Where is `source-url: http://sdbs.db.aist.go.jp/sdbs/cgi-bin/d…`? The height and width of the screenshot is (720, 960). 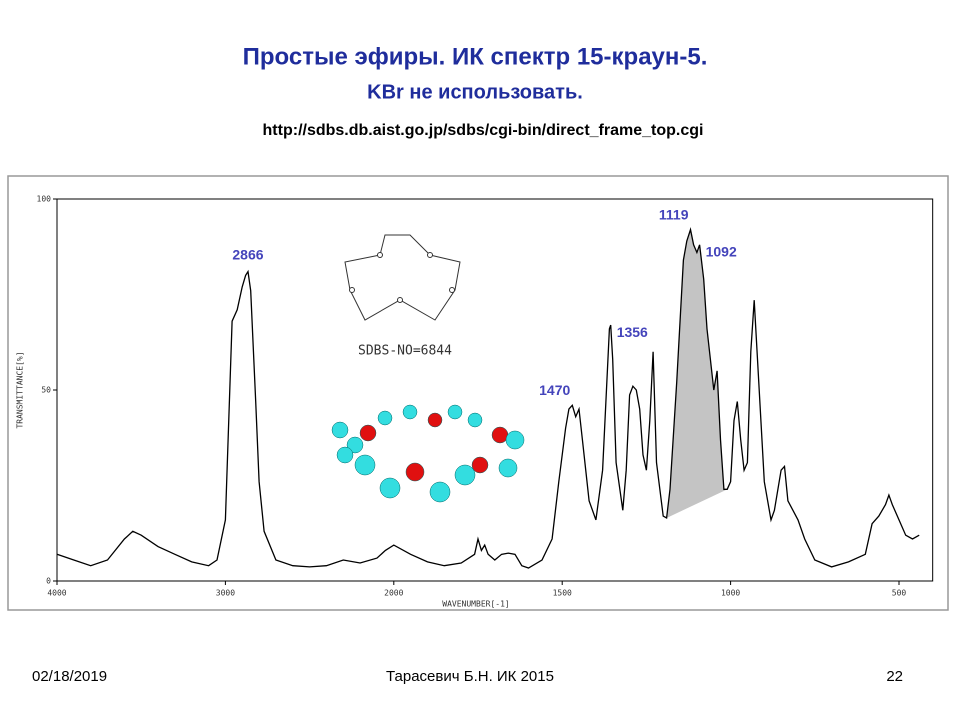
source-url: http://sdbs.db.aist.go.jp/sdbs/cgi-bin/d… is located at coordinates (483, 130).